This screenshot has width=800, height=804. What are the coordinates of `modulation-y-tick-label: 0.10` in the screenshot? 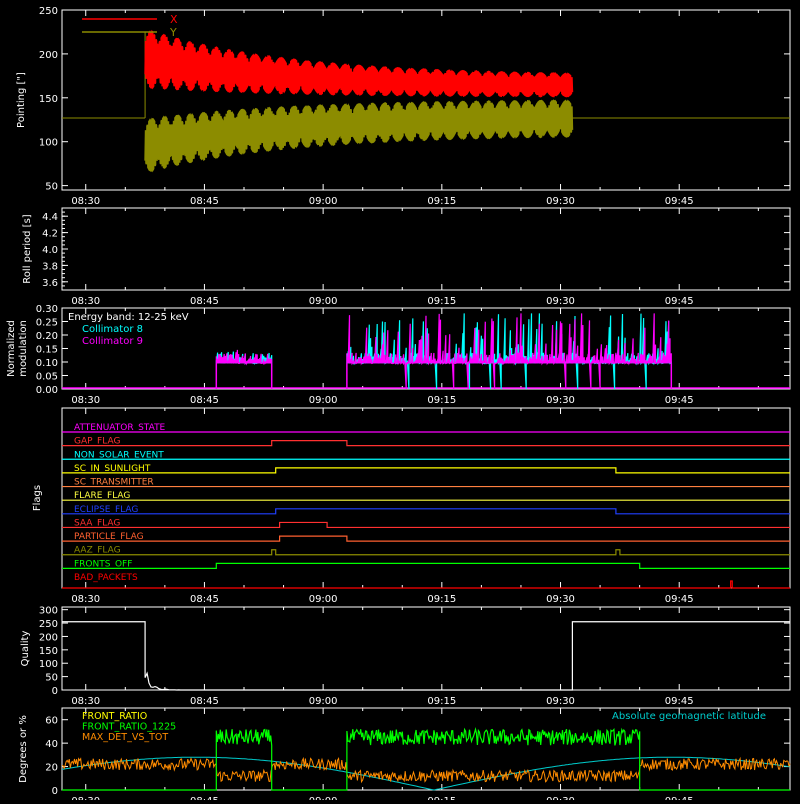 It's located at (47, 363).